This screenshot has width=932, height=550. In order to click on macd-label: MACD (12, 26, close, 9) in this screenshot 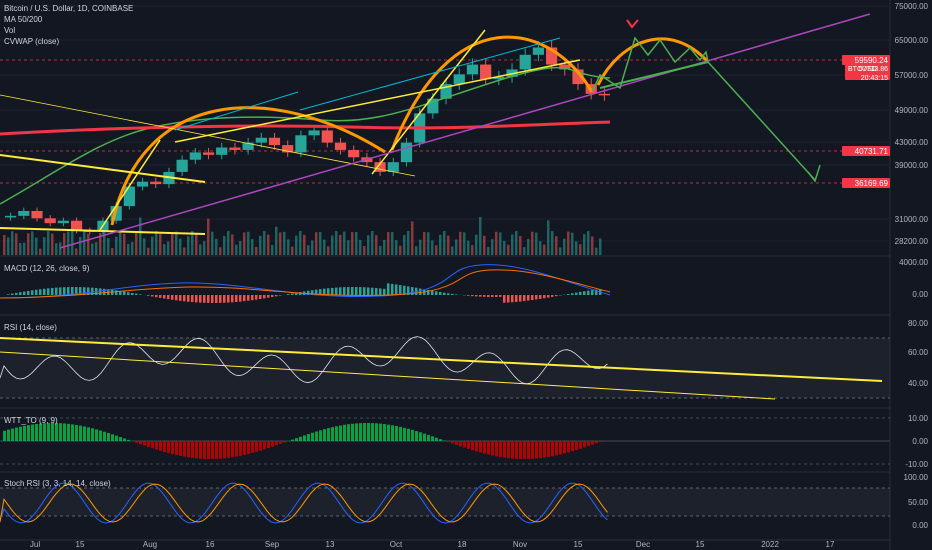, I will do `click(47, 268)`.